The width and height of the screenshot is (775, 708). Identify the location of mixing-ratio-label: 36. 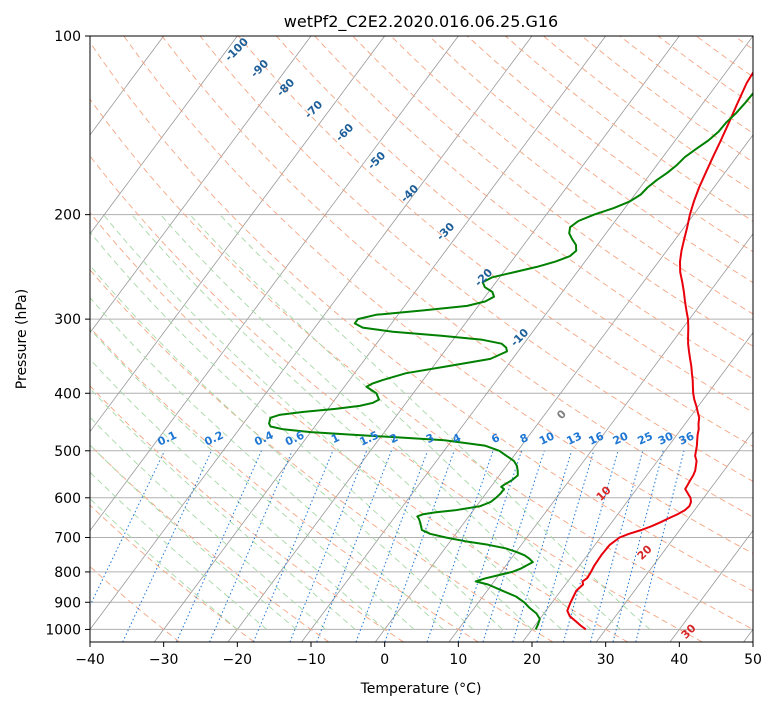
(687, 438).